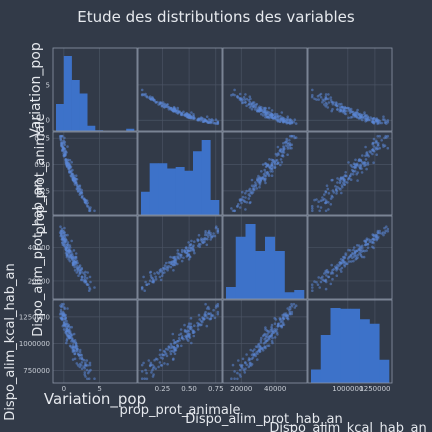  Describe the element at coordinates (275, 389) in the screenshot. I see `x-tick-label: 40000` at that location.